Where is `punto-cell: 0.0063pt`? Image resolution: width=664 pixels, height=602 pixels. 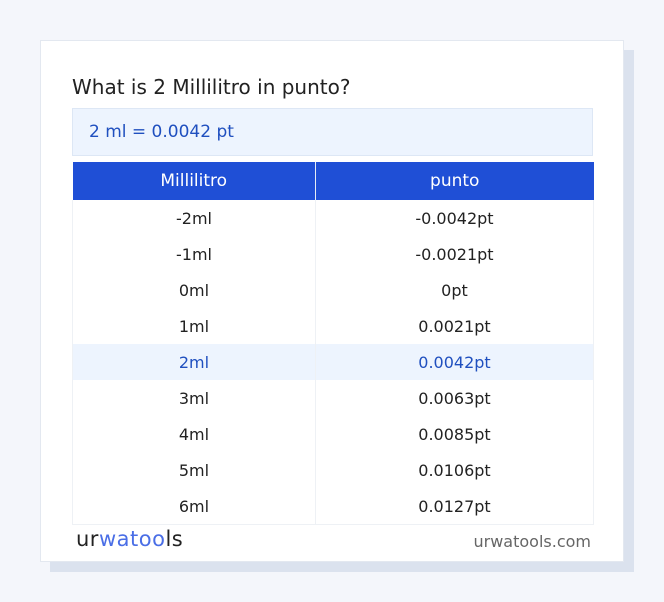
punto-cell: 0.0063pt is located at coordinates (454, 398).